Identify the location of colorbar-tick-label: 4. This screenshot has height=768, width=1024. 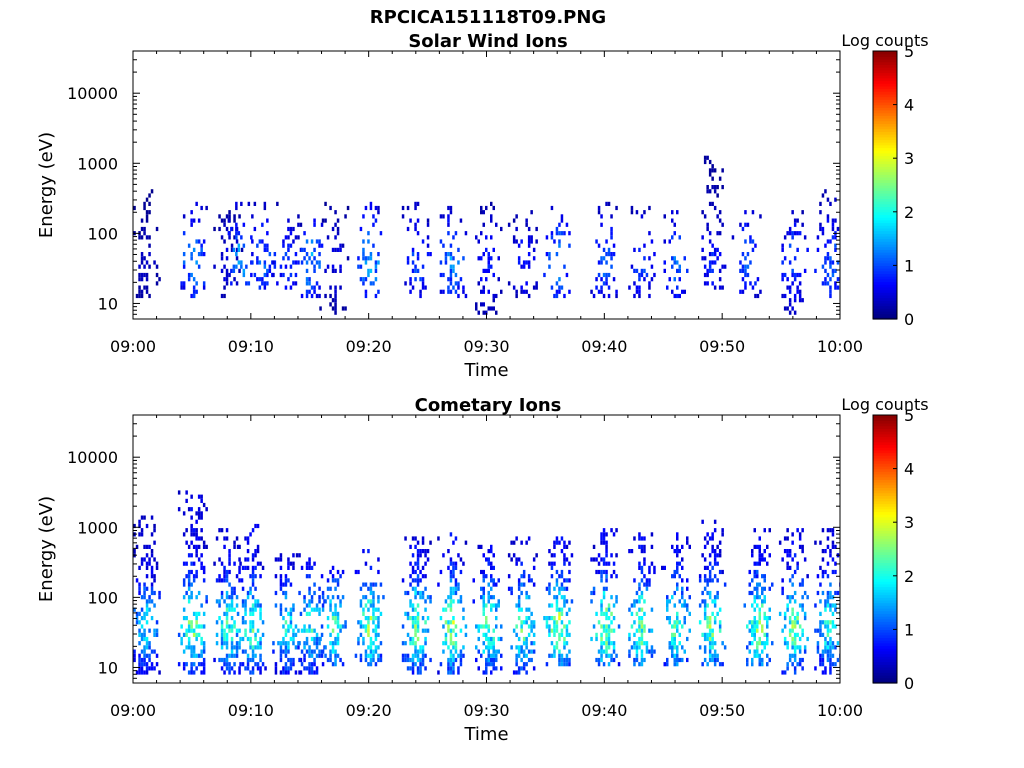
(909, 469).